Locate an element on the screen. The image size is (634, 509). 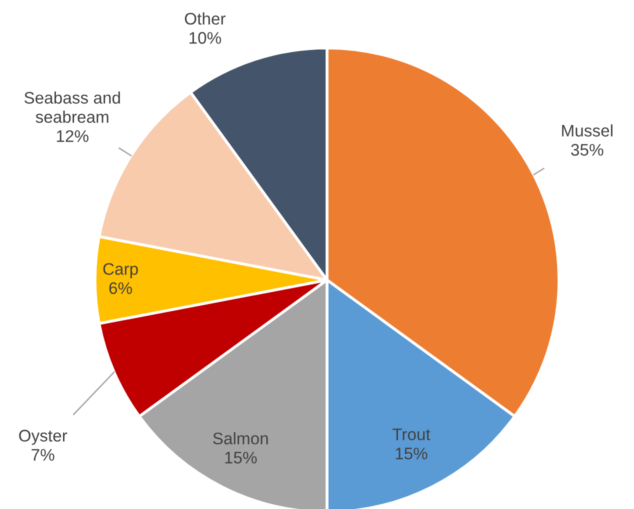
data-label: 12% is located at coordinates (72, 136).